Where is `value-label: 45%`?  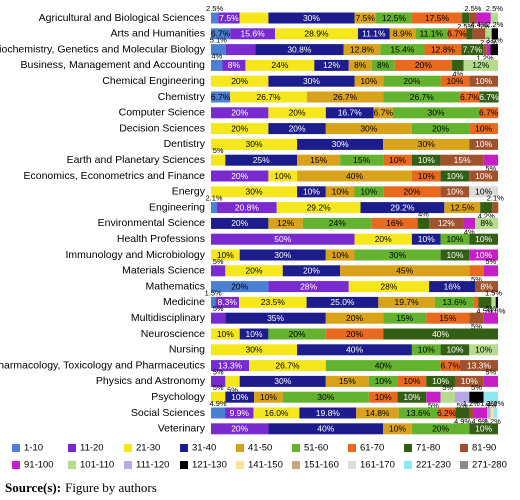
value-label: 45% is located at coordinates (404, 271).